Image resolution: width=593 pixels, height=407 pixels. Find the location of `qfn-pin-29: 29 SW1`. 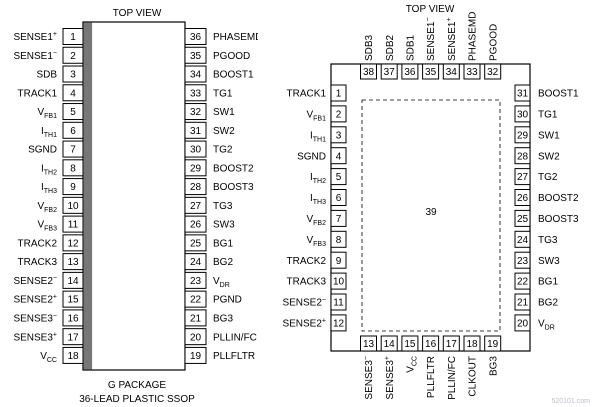

qfn-pin-29: 29 SW1 is located at coordinates (537, 135).